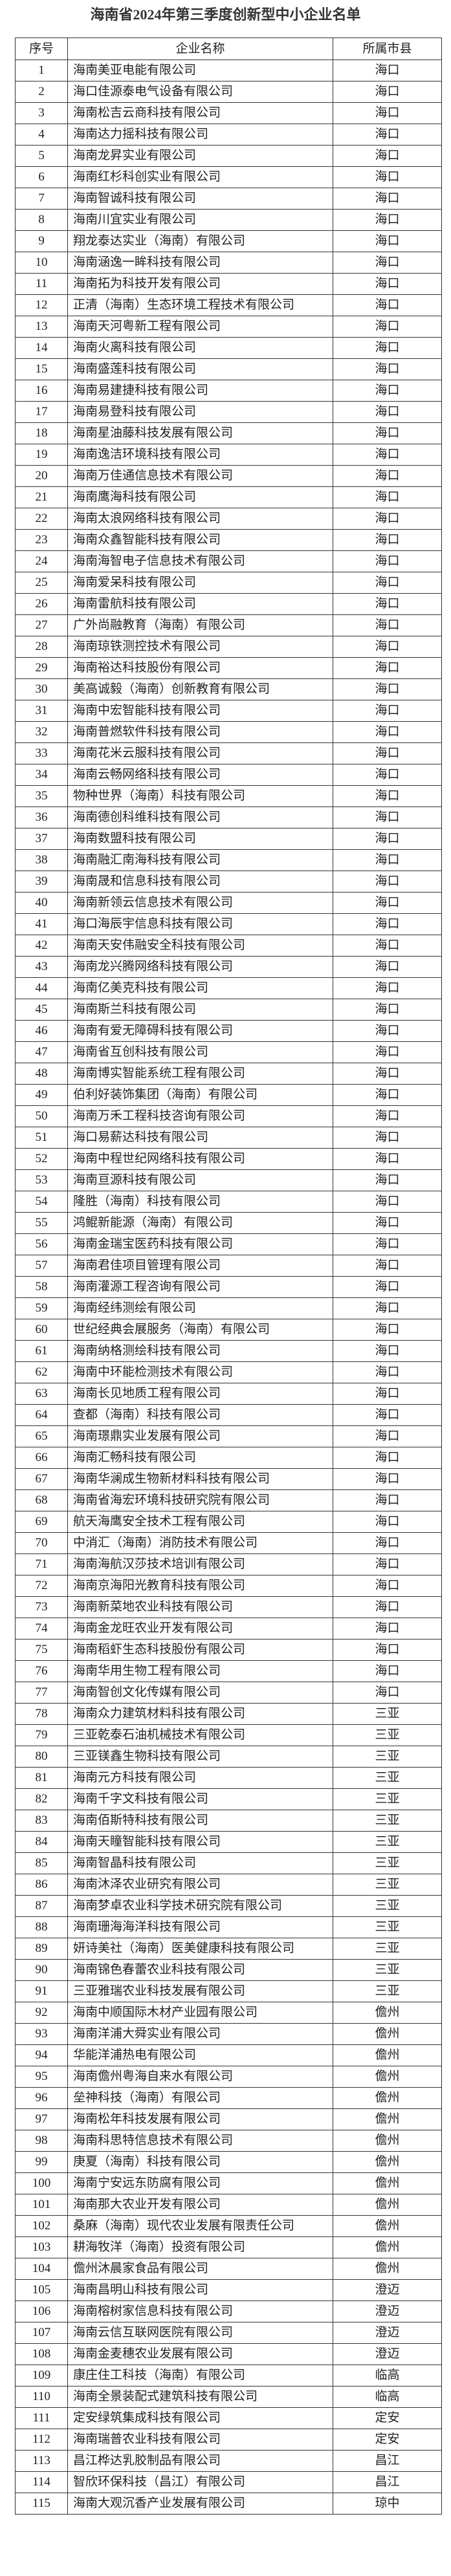  I want to click on row-number: 2, so click(42, 92).